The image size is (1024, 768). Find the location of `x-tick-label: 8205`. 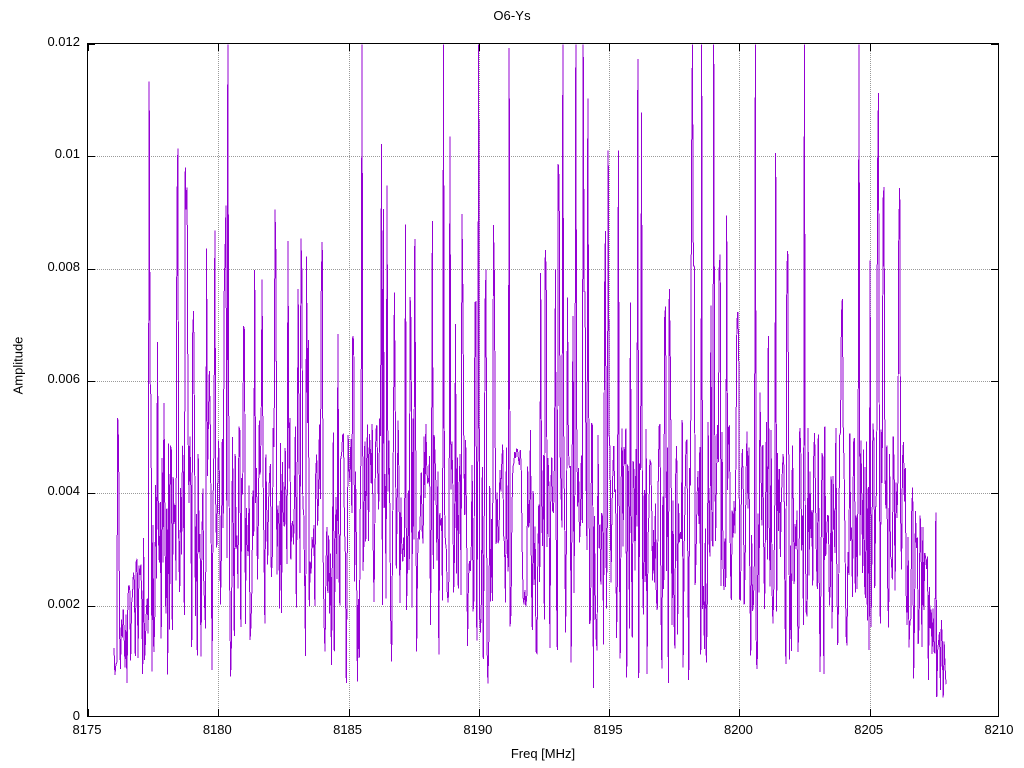

x-tick-label: 8205 is located at coordinates (869, 729).